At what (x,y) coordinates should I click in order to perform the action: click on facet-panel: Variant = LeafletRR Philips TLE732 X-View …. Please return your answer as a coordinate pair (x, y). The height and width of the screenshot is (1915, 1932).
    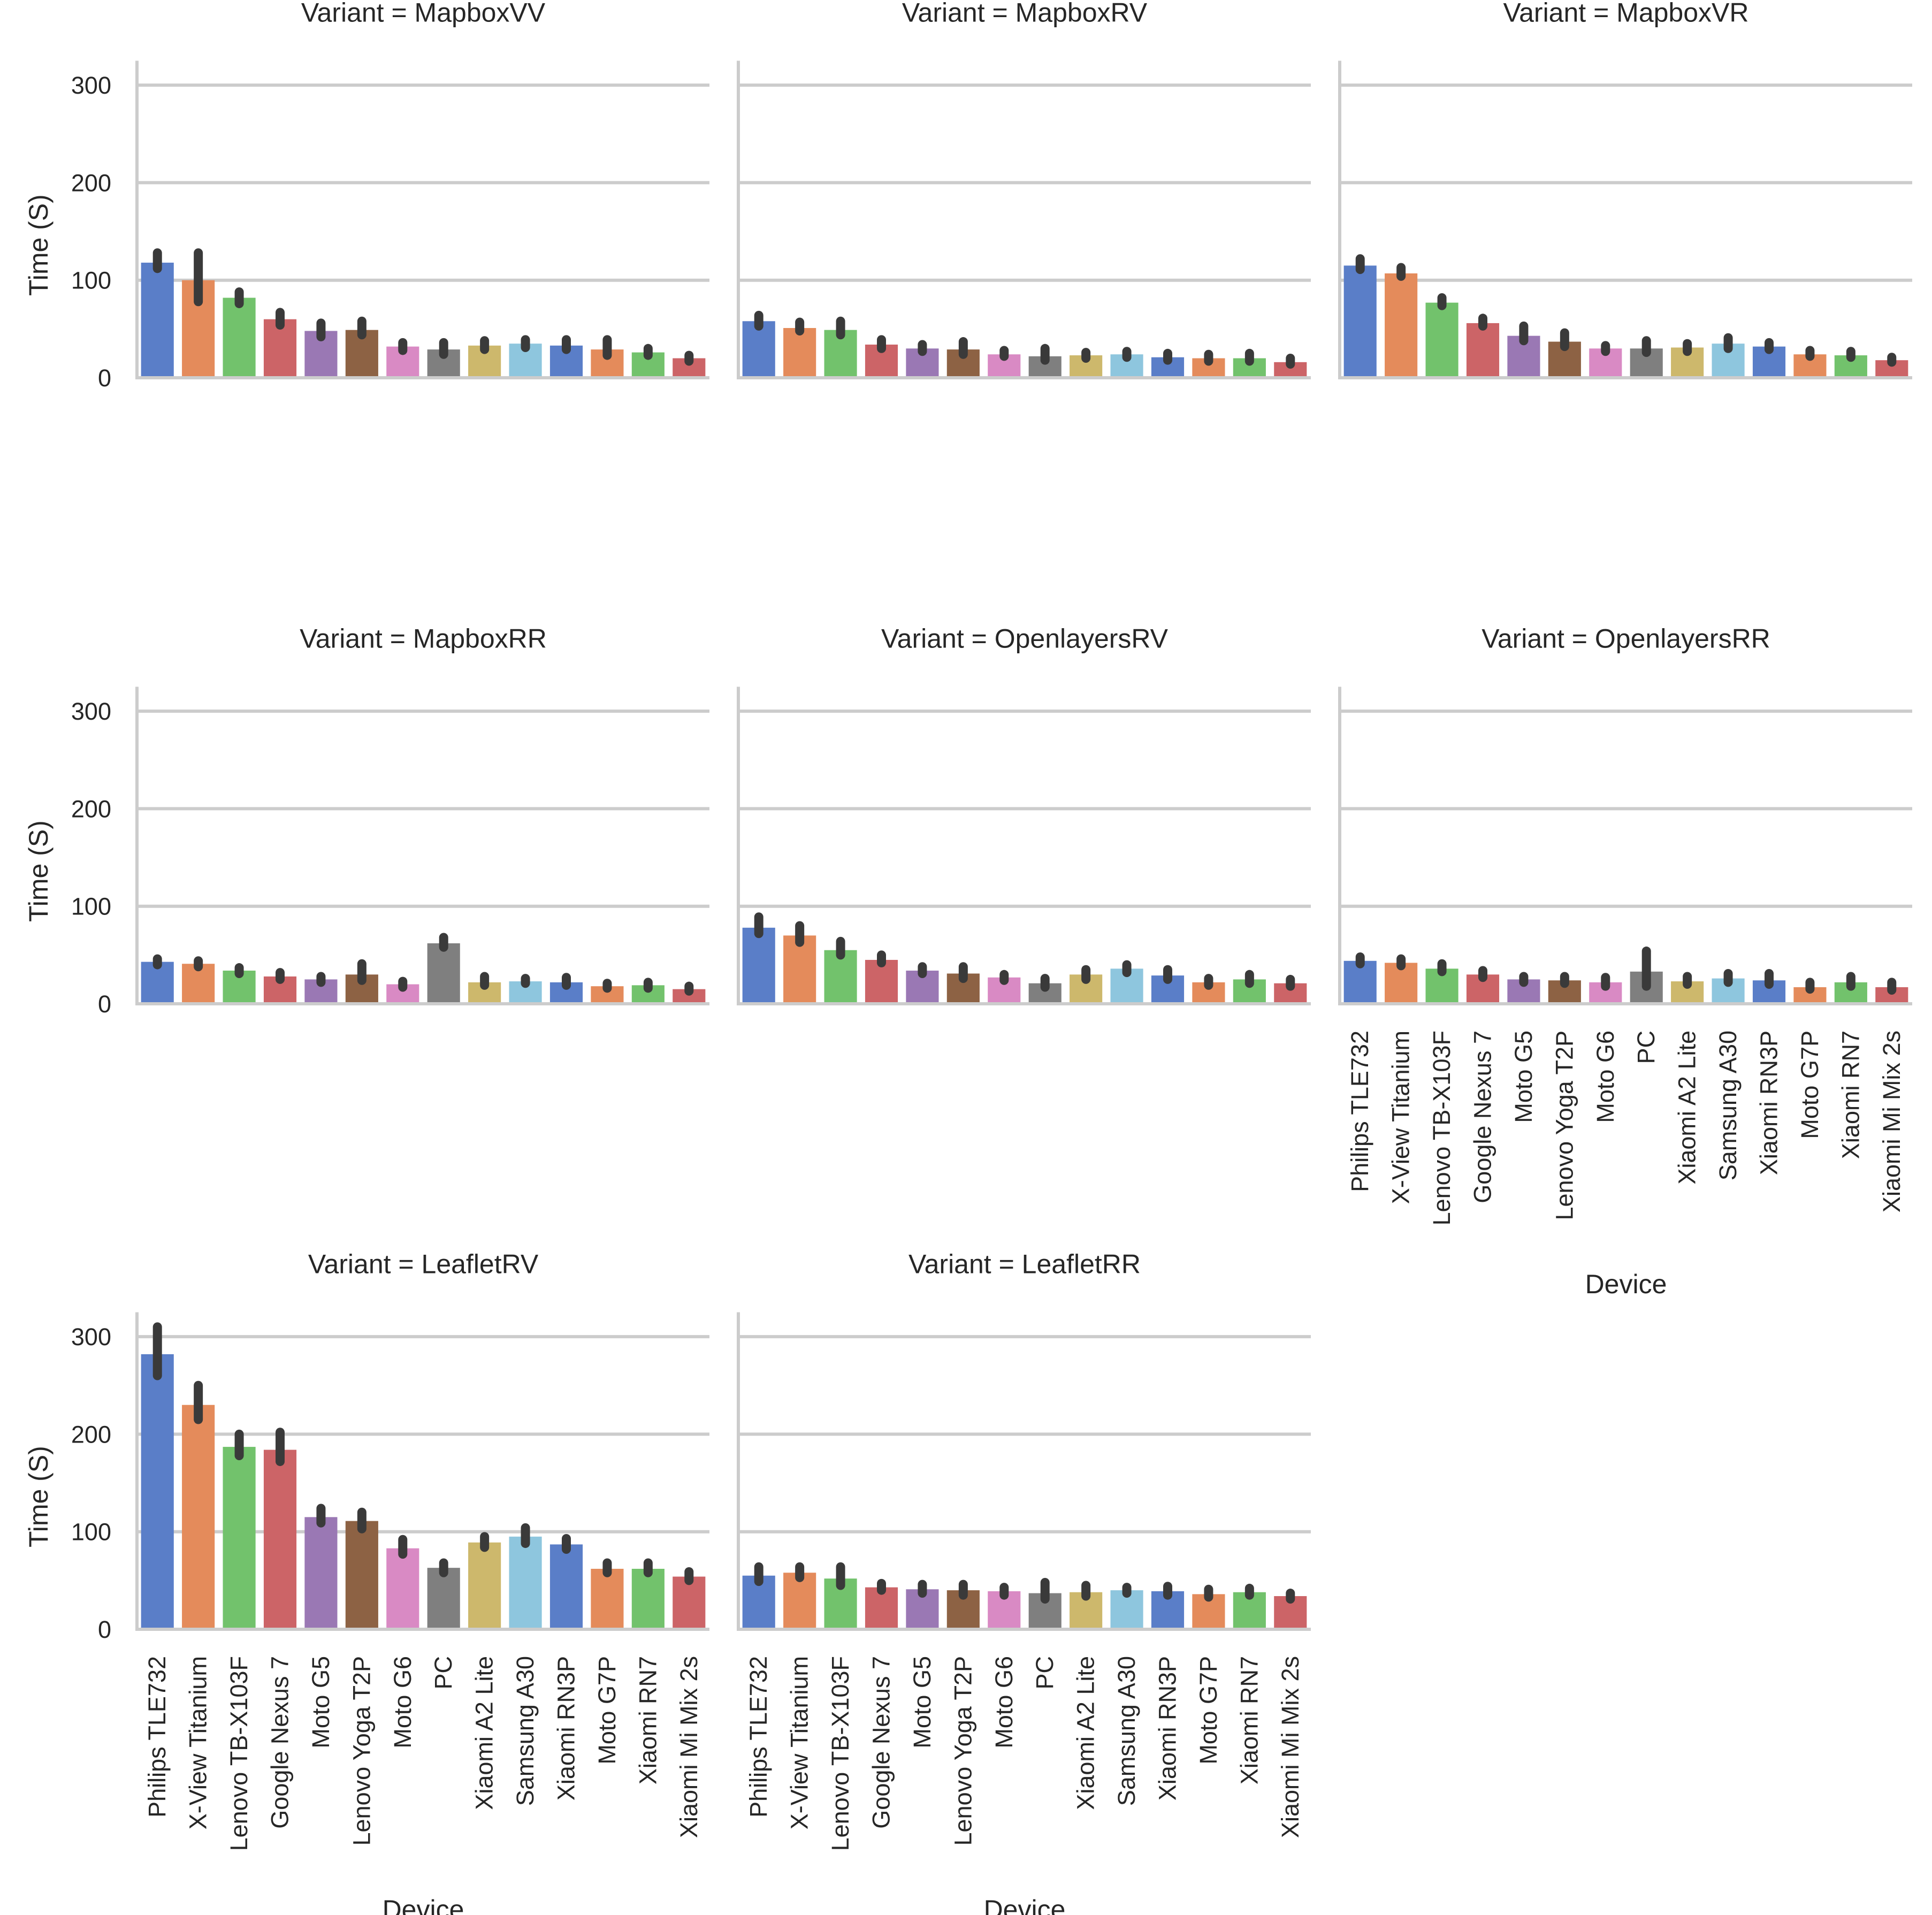
    Looking at the image, I should click on (1024, 1582).